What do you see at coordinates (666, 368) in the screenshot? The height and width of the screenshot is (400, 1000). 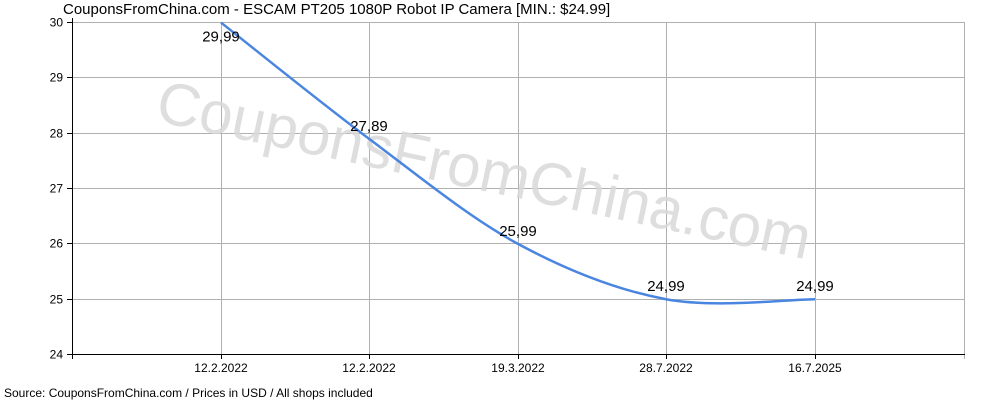 I see `x-tick-label: 28.7.2022` at bounding box center [666, 368].